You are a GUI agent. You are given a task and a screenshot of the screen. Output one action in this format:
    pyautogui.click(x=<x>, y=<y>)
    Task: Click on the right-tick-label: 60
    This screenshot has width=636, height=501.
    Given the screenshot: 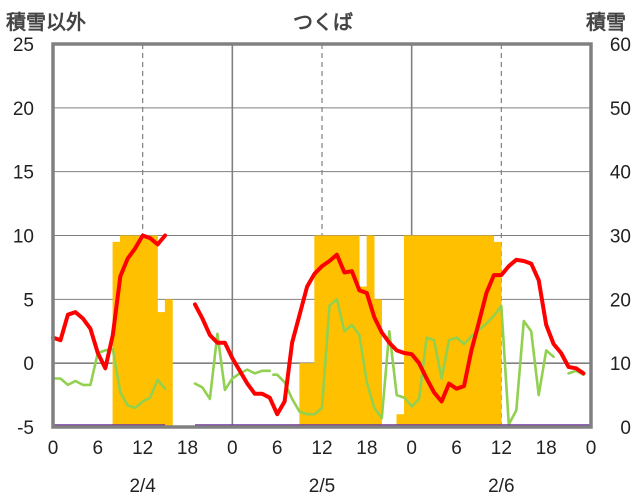 What is the action you would take?
    pyautogui.click(x=620, y=45)
    